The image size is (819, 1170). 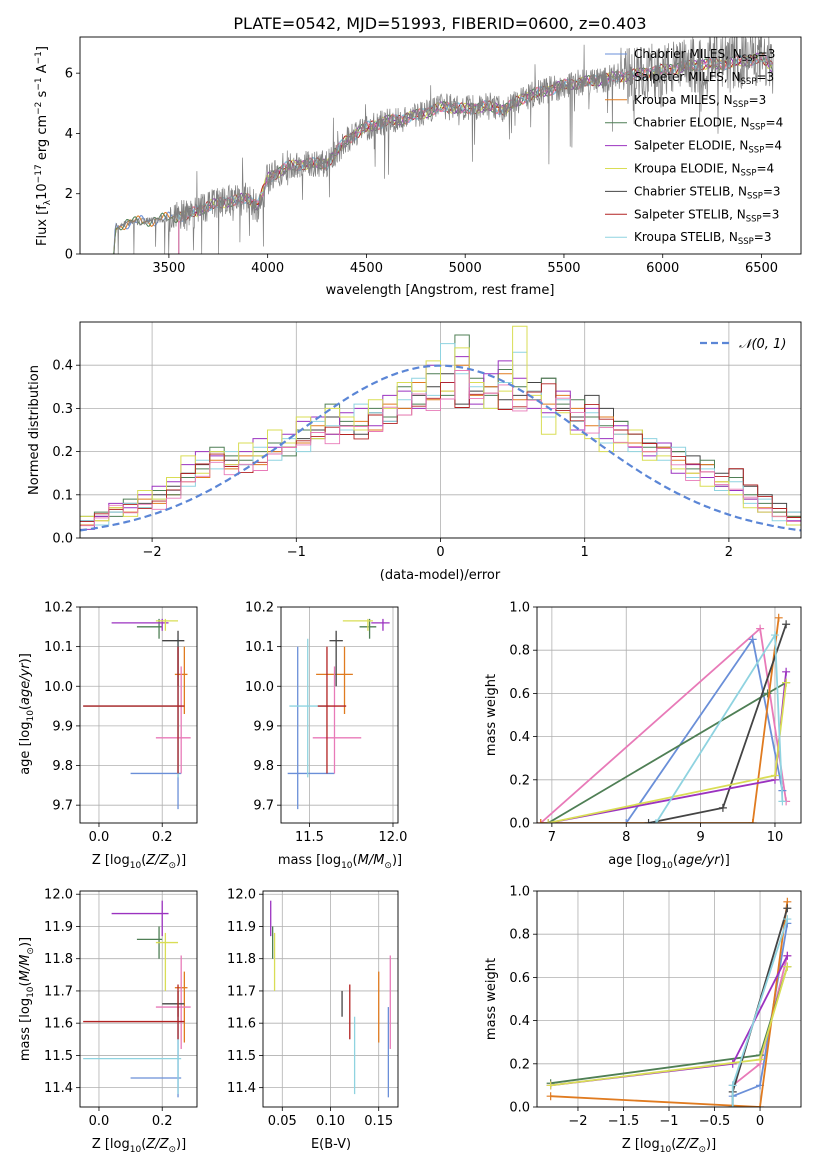 I want to click on legend-entry: Kroupa MILES, NSSP=3, so click(x=700, y=101).